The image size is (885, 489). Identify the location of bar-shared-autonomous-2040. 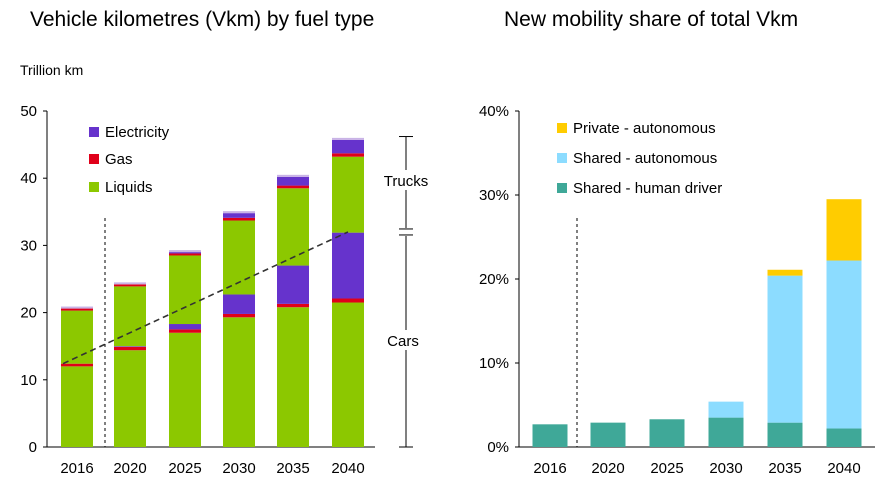
(844, 344).